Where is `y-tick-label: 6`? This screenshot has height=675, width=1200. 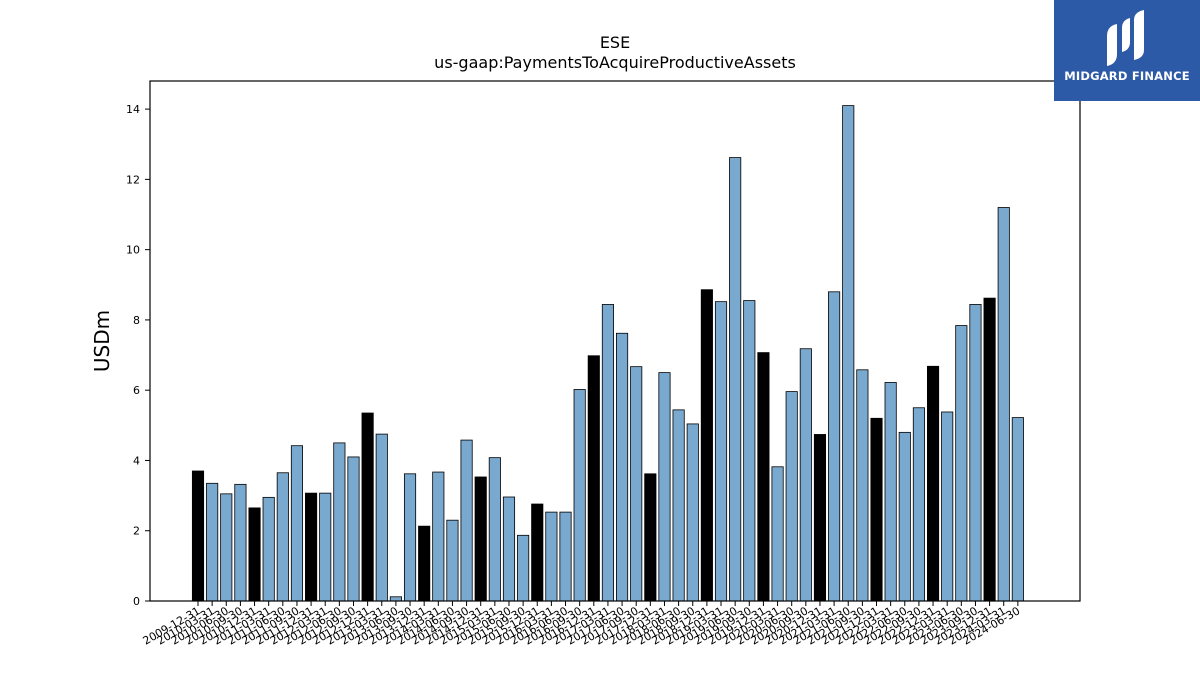
y-tick-label: 6 is located at coordinates (136, 390).